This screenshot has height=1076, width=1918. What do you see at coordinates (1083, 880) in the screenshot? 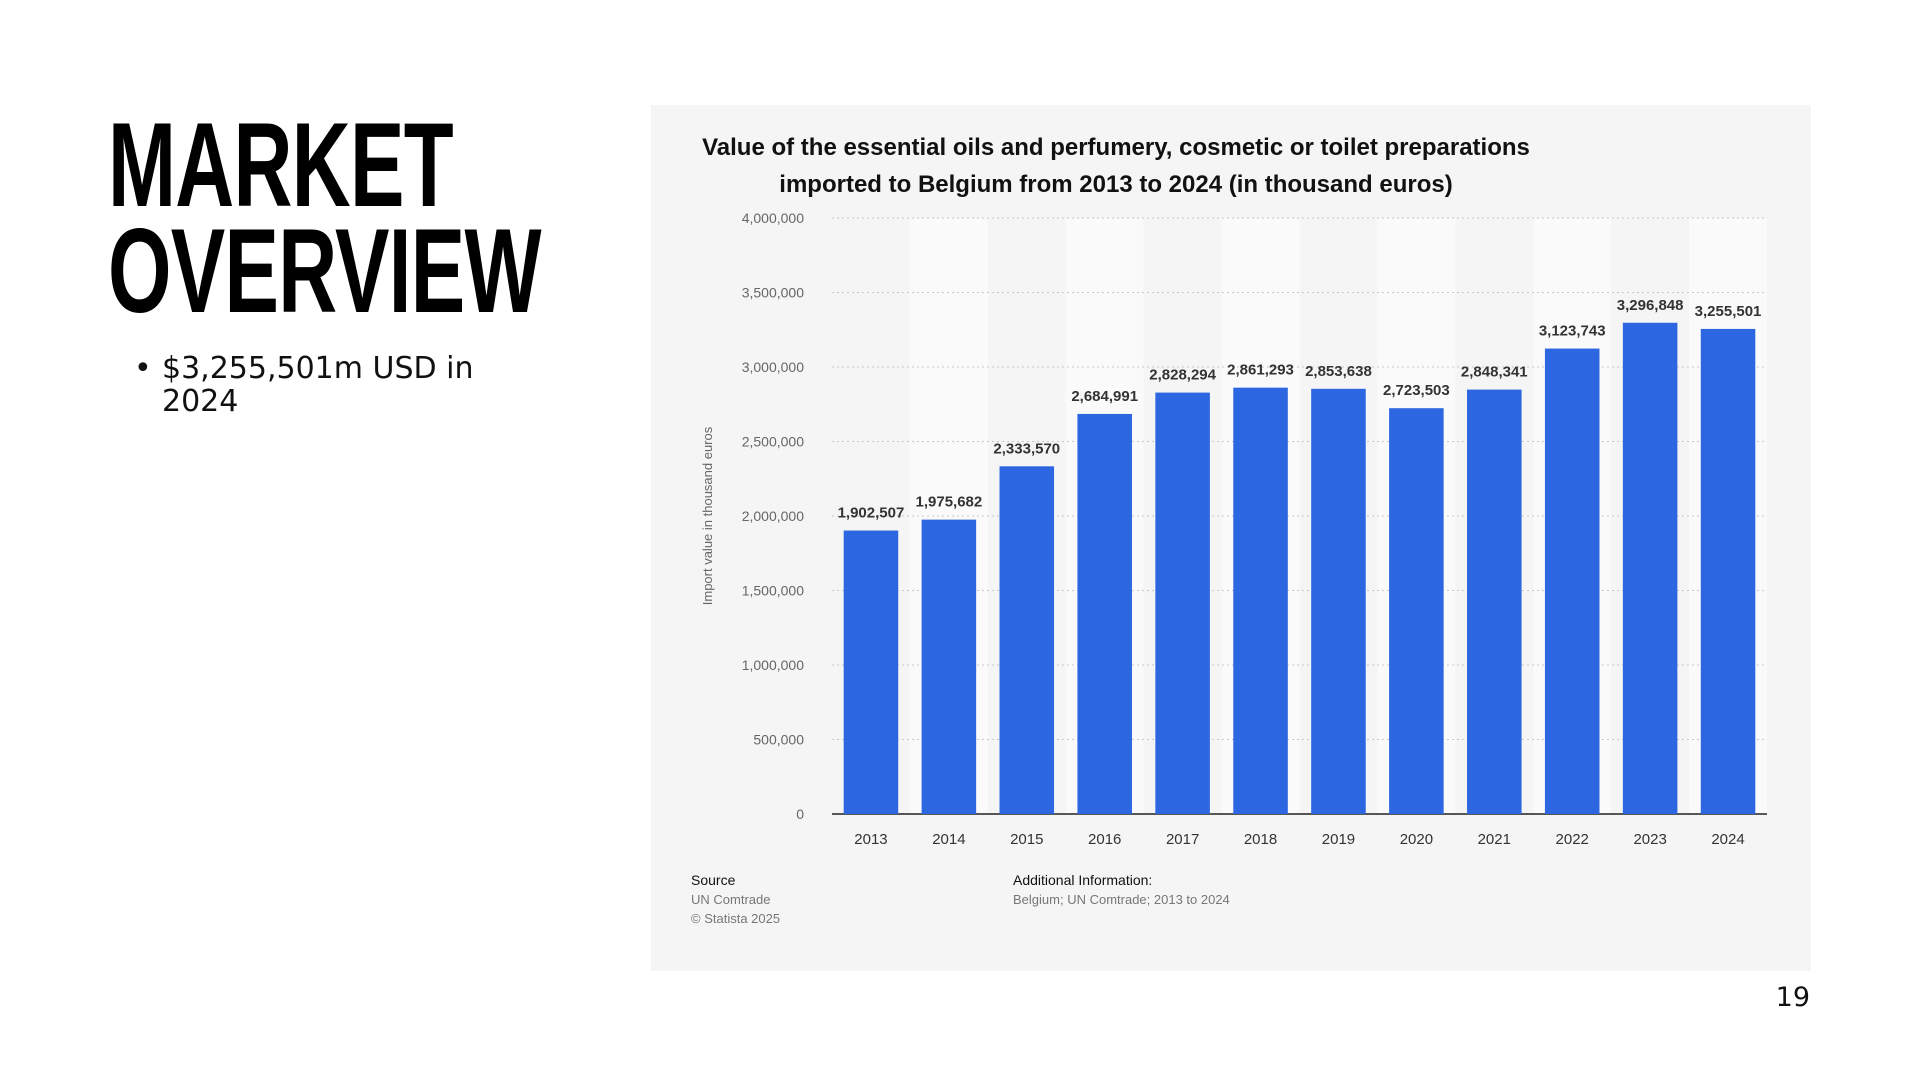
I see `additional-info-heading: Additional Information:` at bounding box center [1083, 880].